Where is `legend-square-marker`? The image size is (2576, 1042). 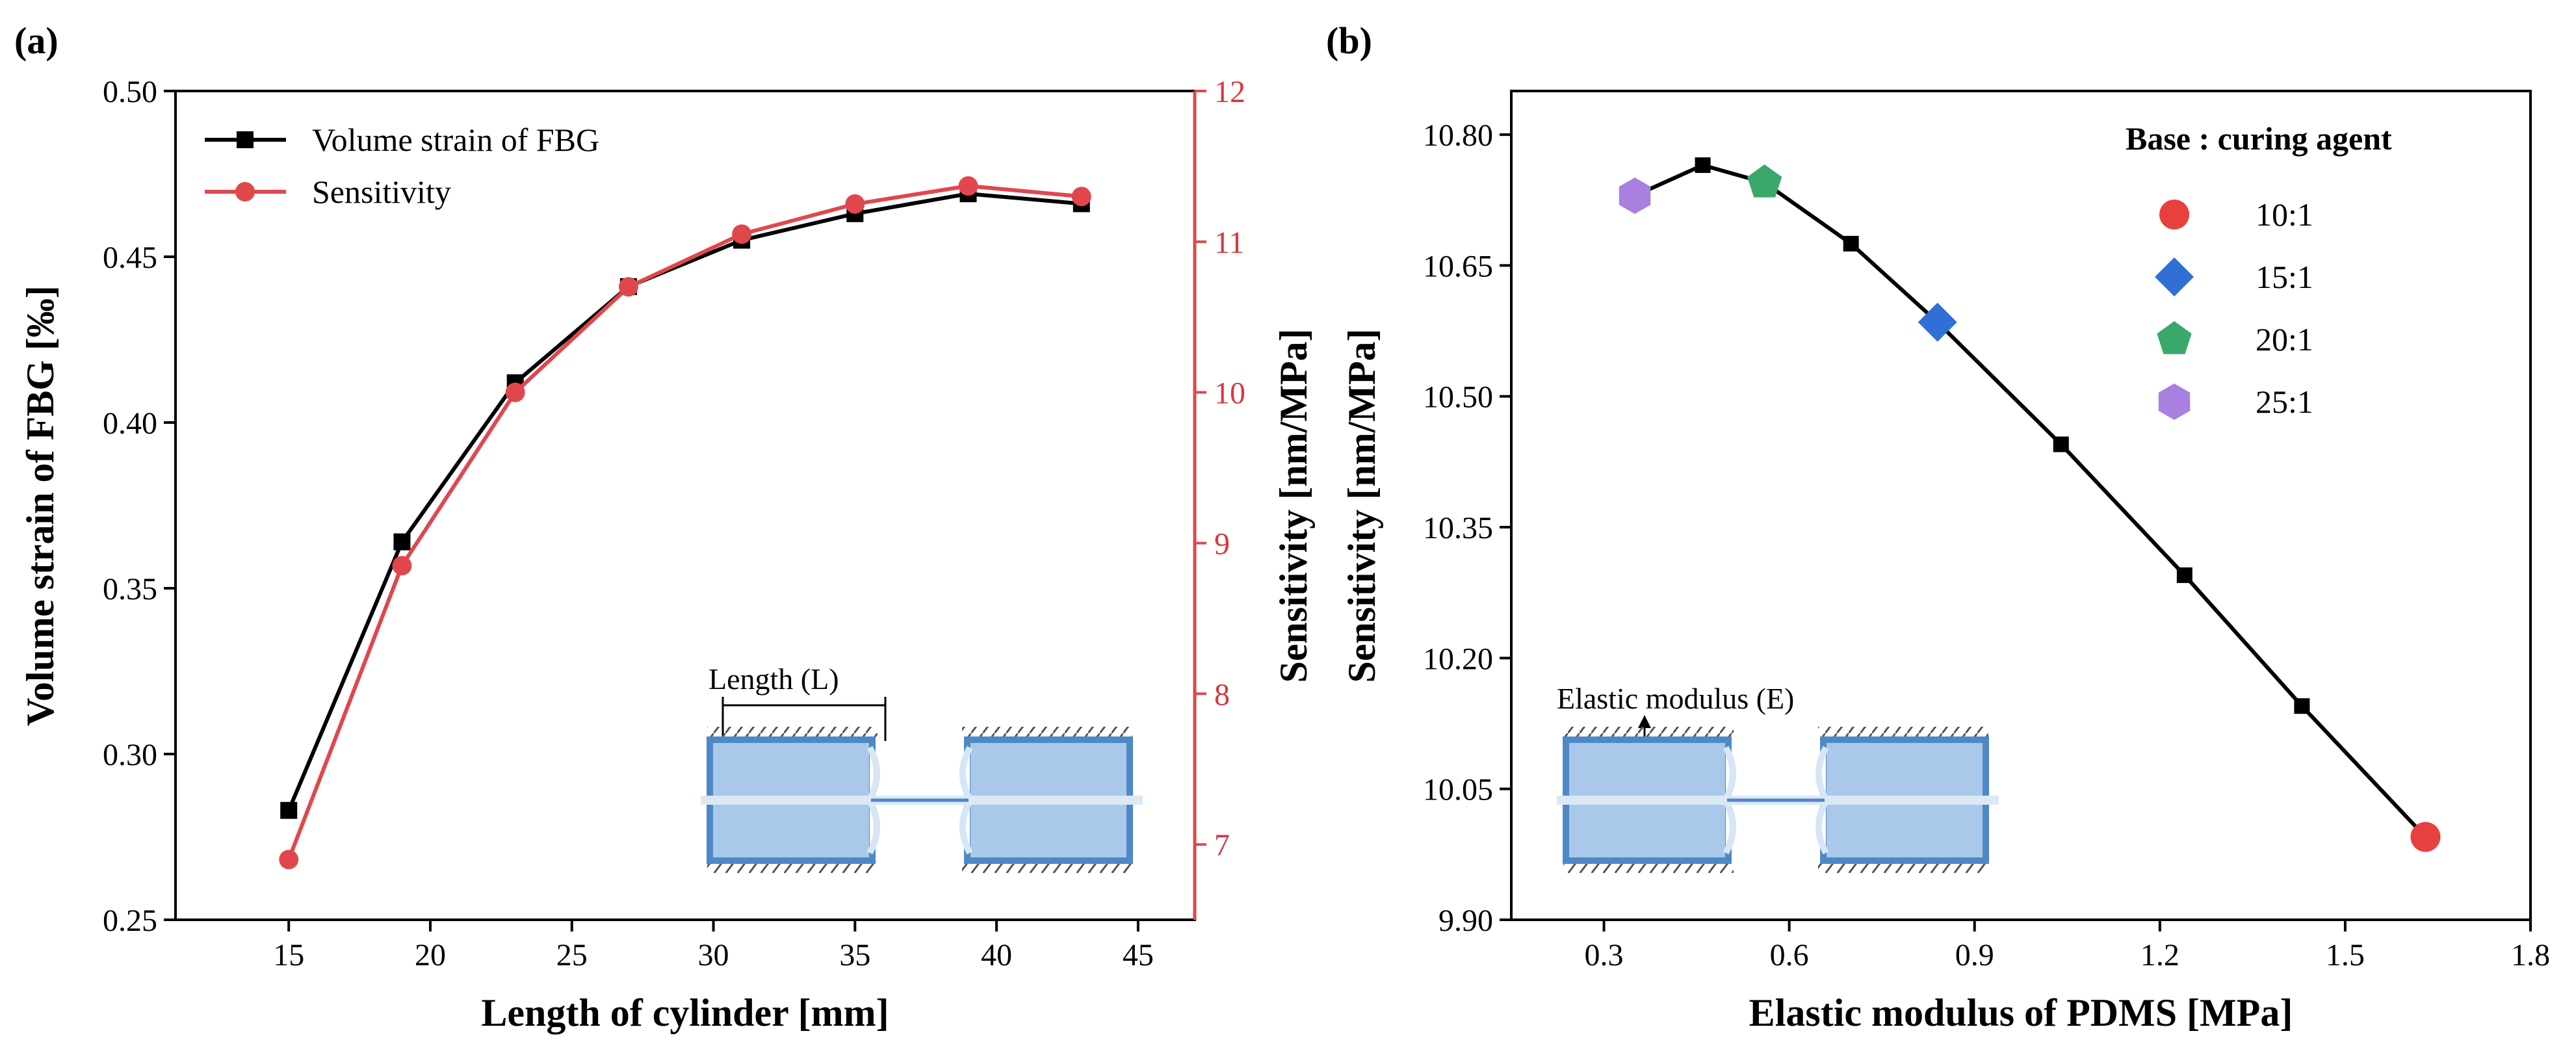 legend-square-marker is located at coordinates (246, 139).